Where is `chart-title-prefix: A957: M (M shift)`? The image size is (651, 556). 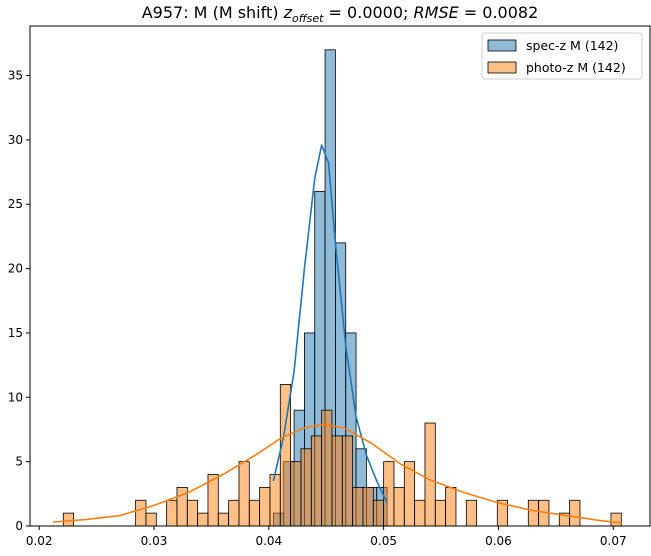 chart-title-prefix: A957: M (M shift) is located at coordinates (213, 12).